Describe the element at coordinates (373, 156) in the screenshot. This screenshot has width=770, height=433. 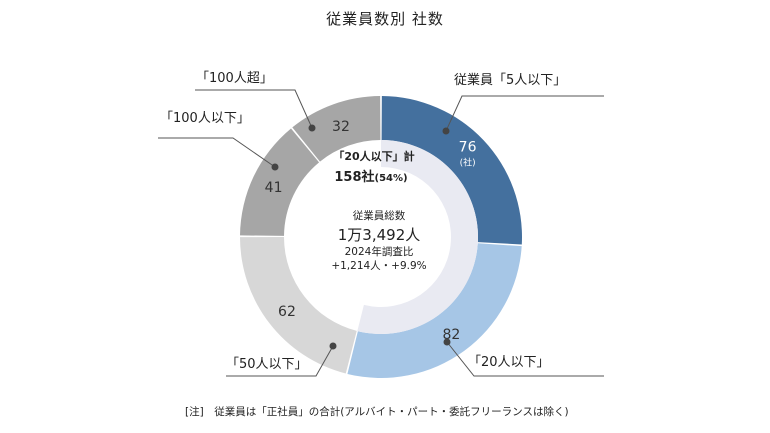
I see `inner-ring-heading: 「20人以下」計` at that location.